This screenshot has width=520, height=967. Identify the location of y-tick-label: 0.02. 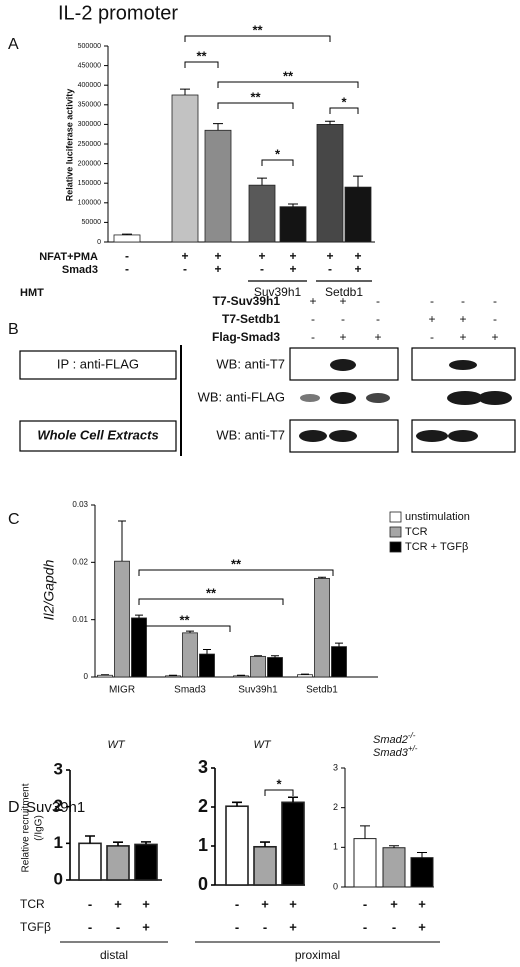
(80, 561).